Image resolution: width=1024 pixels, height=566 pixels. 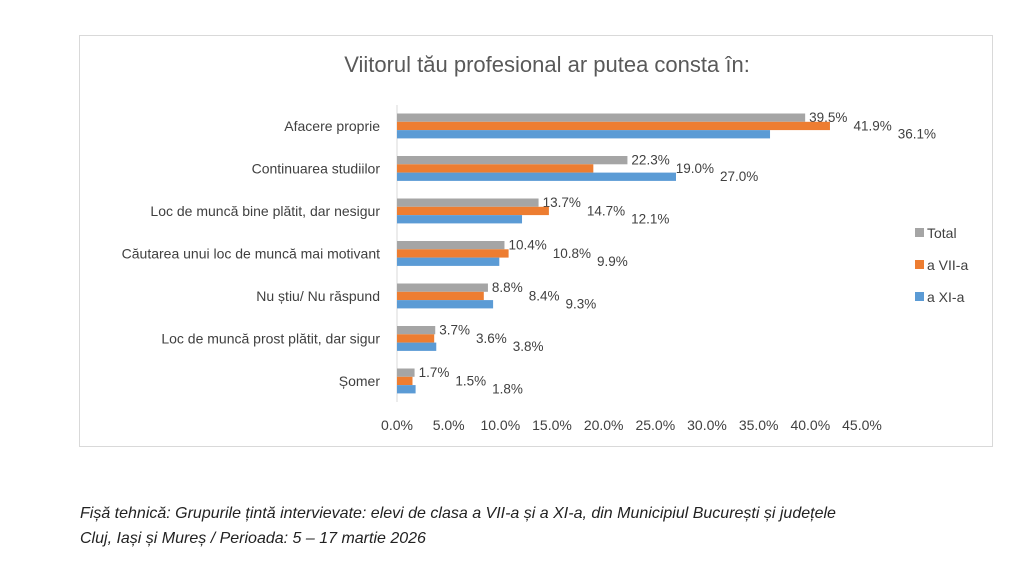 What do you see at coordinates (562, 202) in the screenshot?
I see `data-label: 13.7%` at bounding box center [562, 202].